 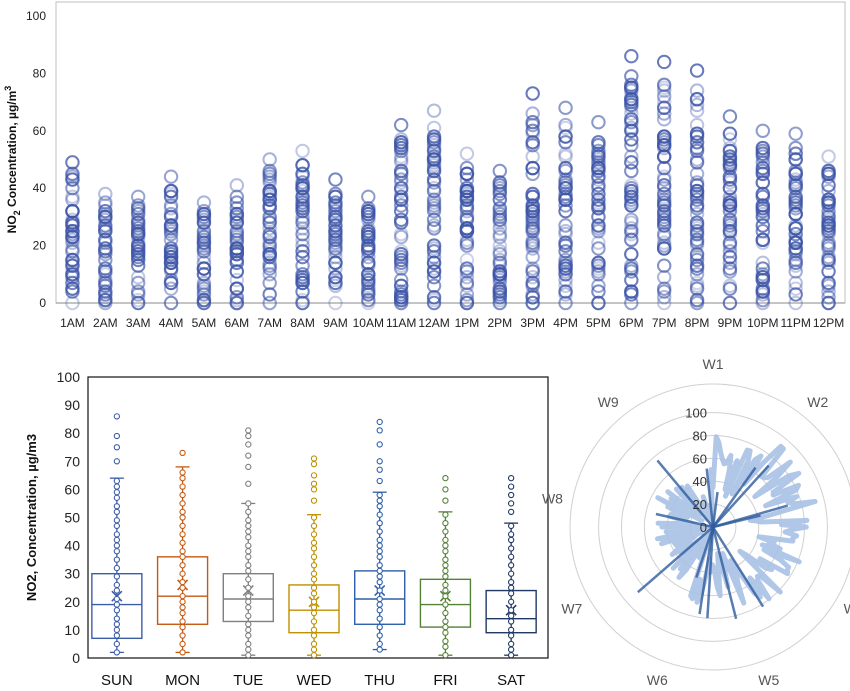 I want to click on x-tick-label: 8PM, so click(x=697, y=323).